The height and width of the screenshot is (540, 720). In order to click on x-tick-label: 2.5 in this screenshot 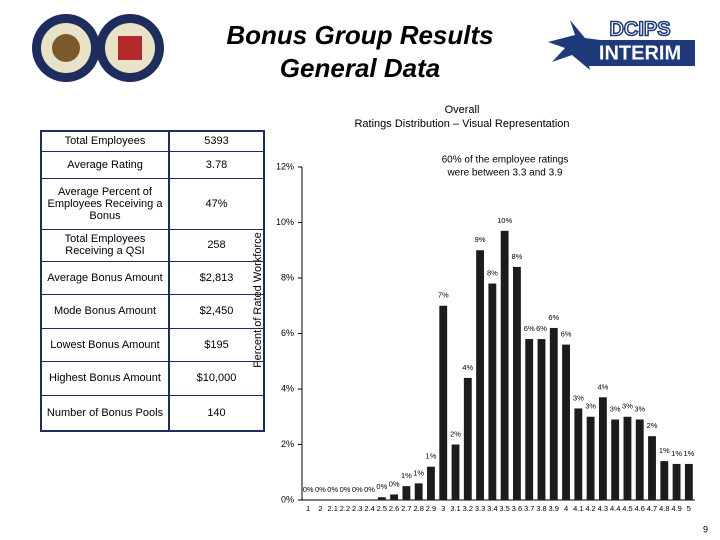, I will do `click(382, 508)`.